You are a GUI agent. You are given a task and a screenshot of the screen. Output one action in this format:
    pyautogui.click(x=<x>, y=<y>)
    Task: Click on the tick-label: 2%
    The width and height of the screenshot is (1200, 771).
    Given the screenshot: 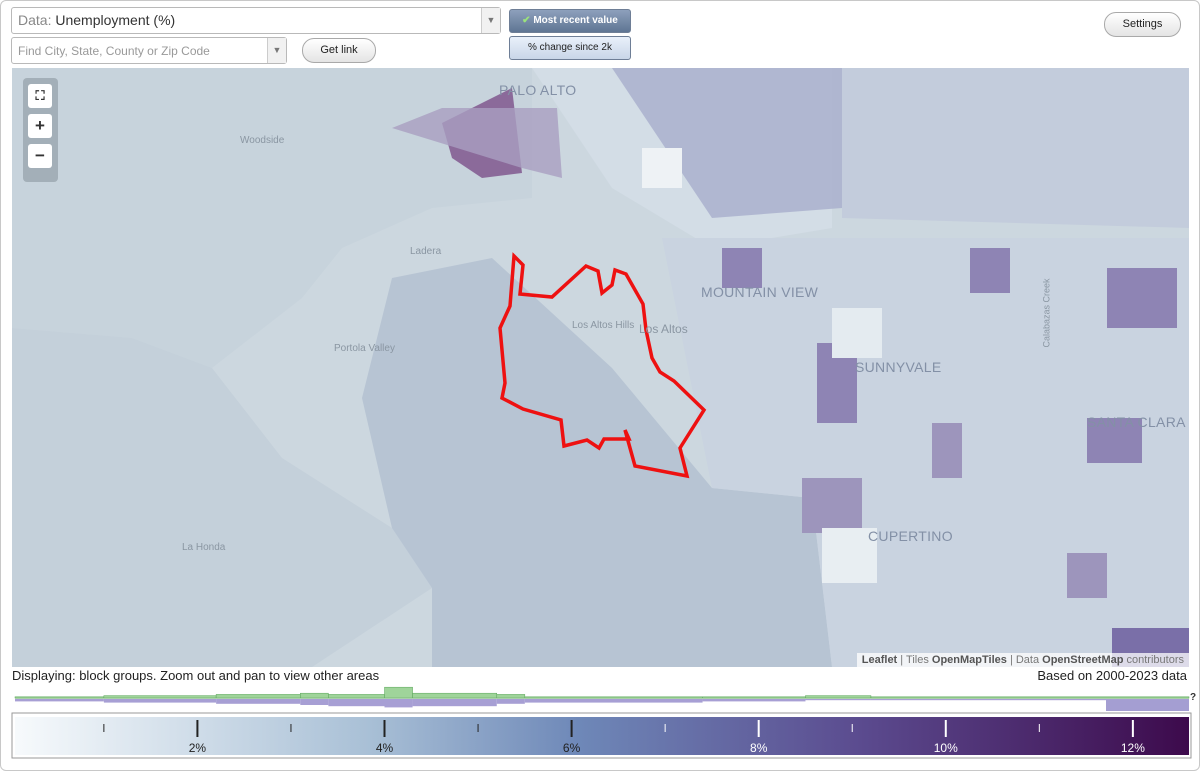 What is the action you would take?
    pyautogui.click(x=198, y=748)
    